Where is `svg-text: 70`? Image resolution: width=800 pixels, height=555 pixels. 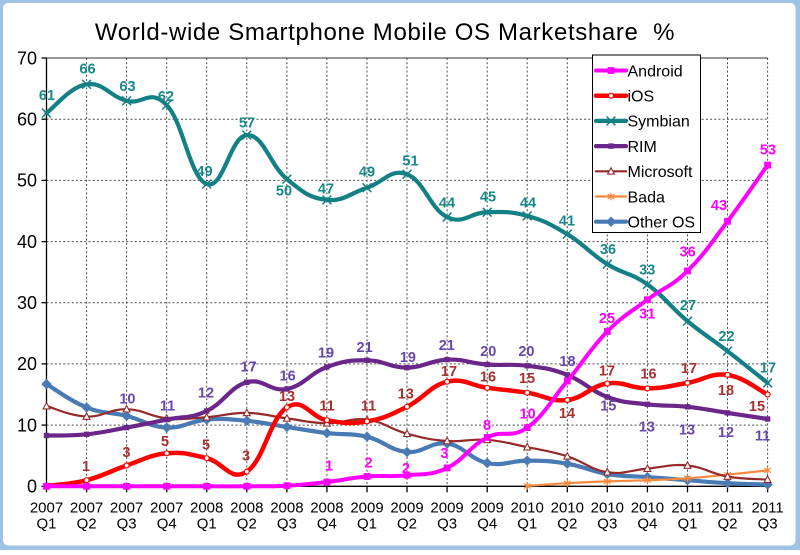
svg-text: 70 is located at coordinates (27, 58).